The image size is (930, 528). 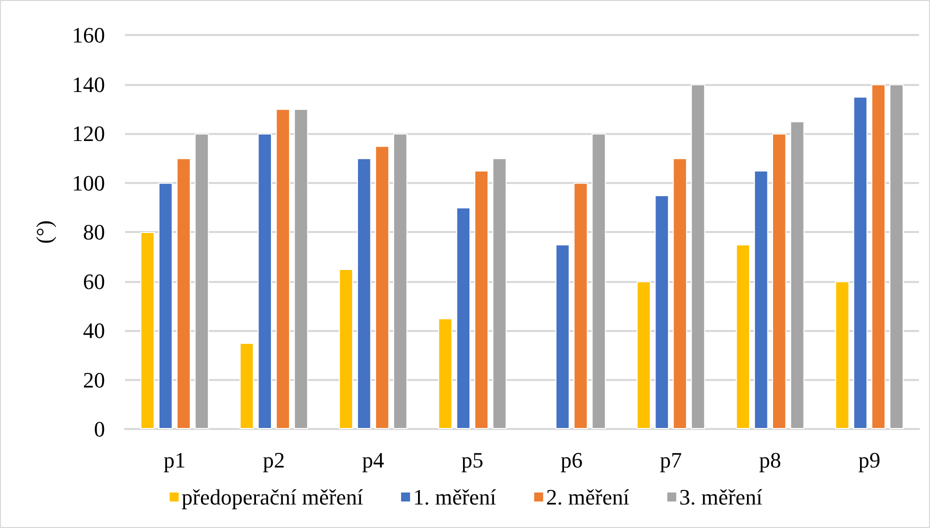 What do you see at coordinates (770, 460) in the screenshot?
I see `x-tick-label: p8` at bounding box center [770, 460].